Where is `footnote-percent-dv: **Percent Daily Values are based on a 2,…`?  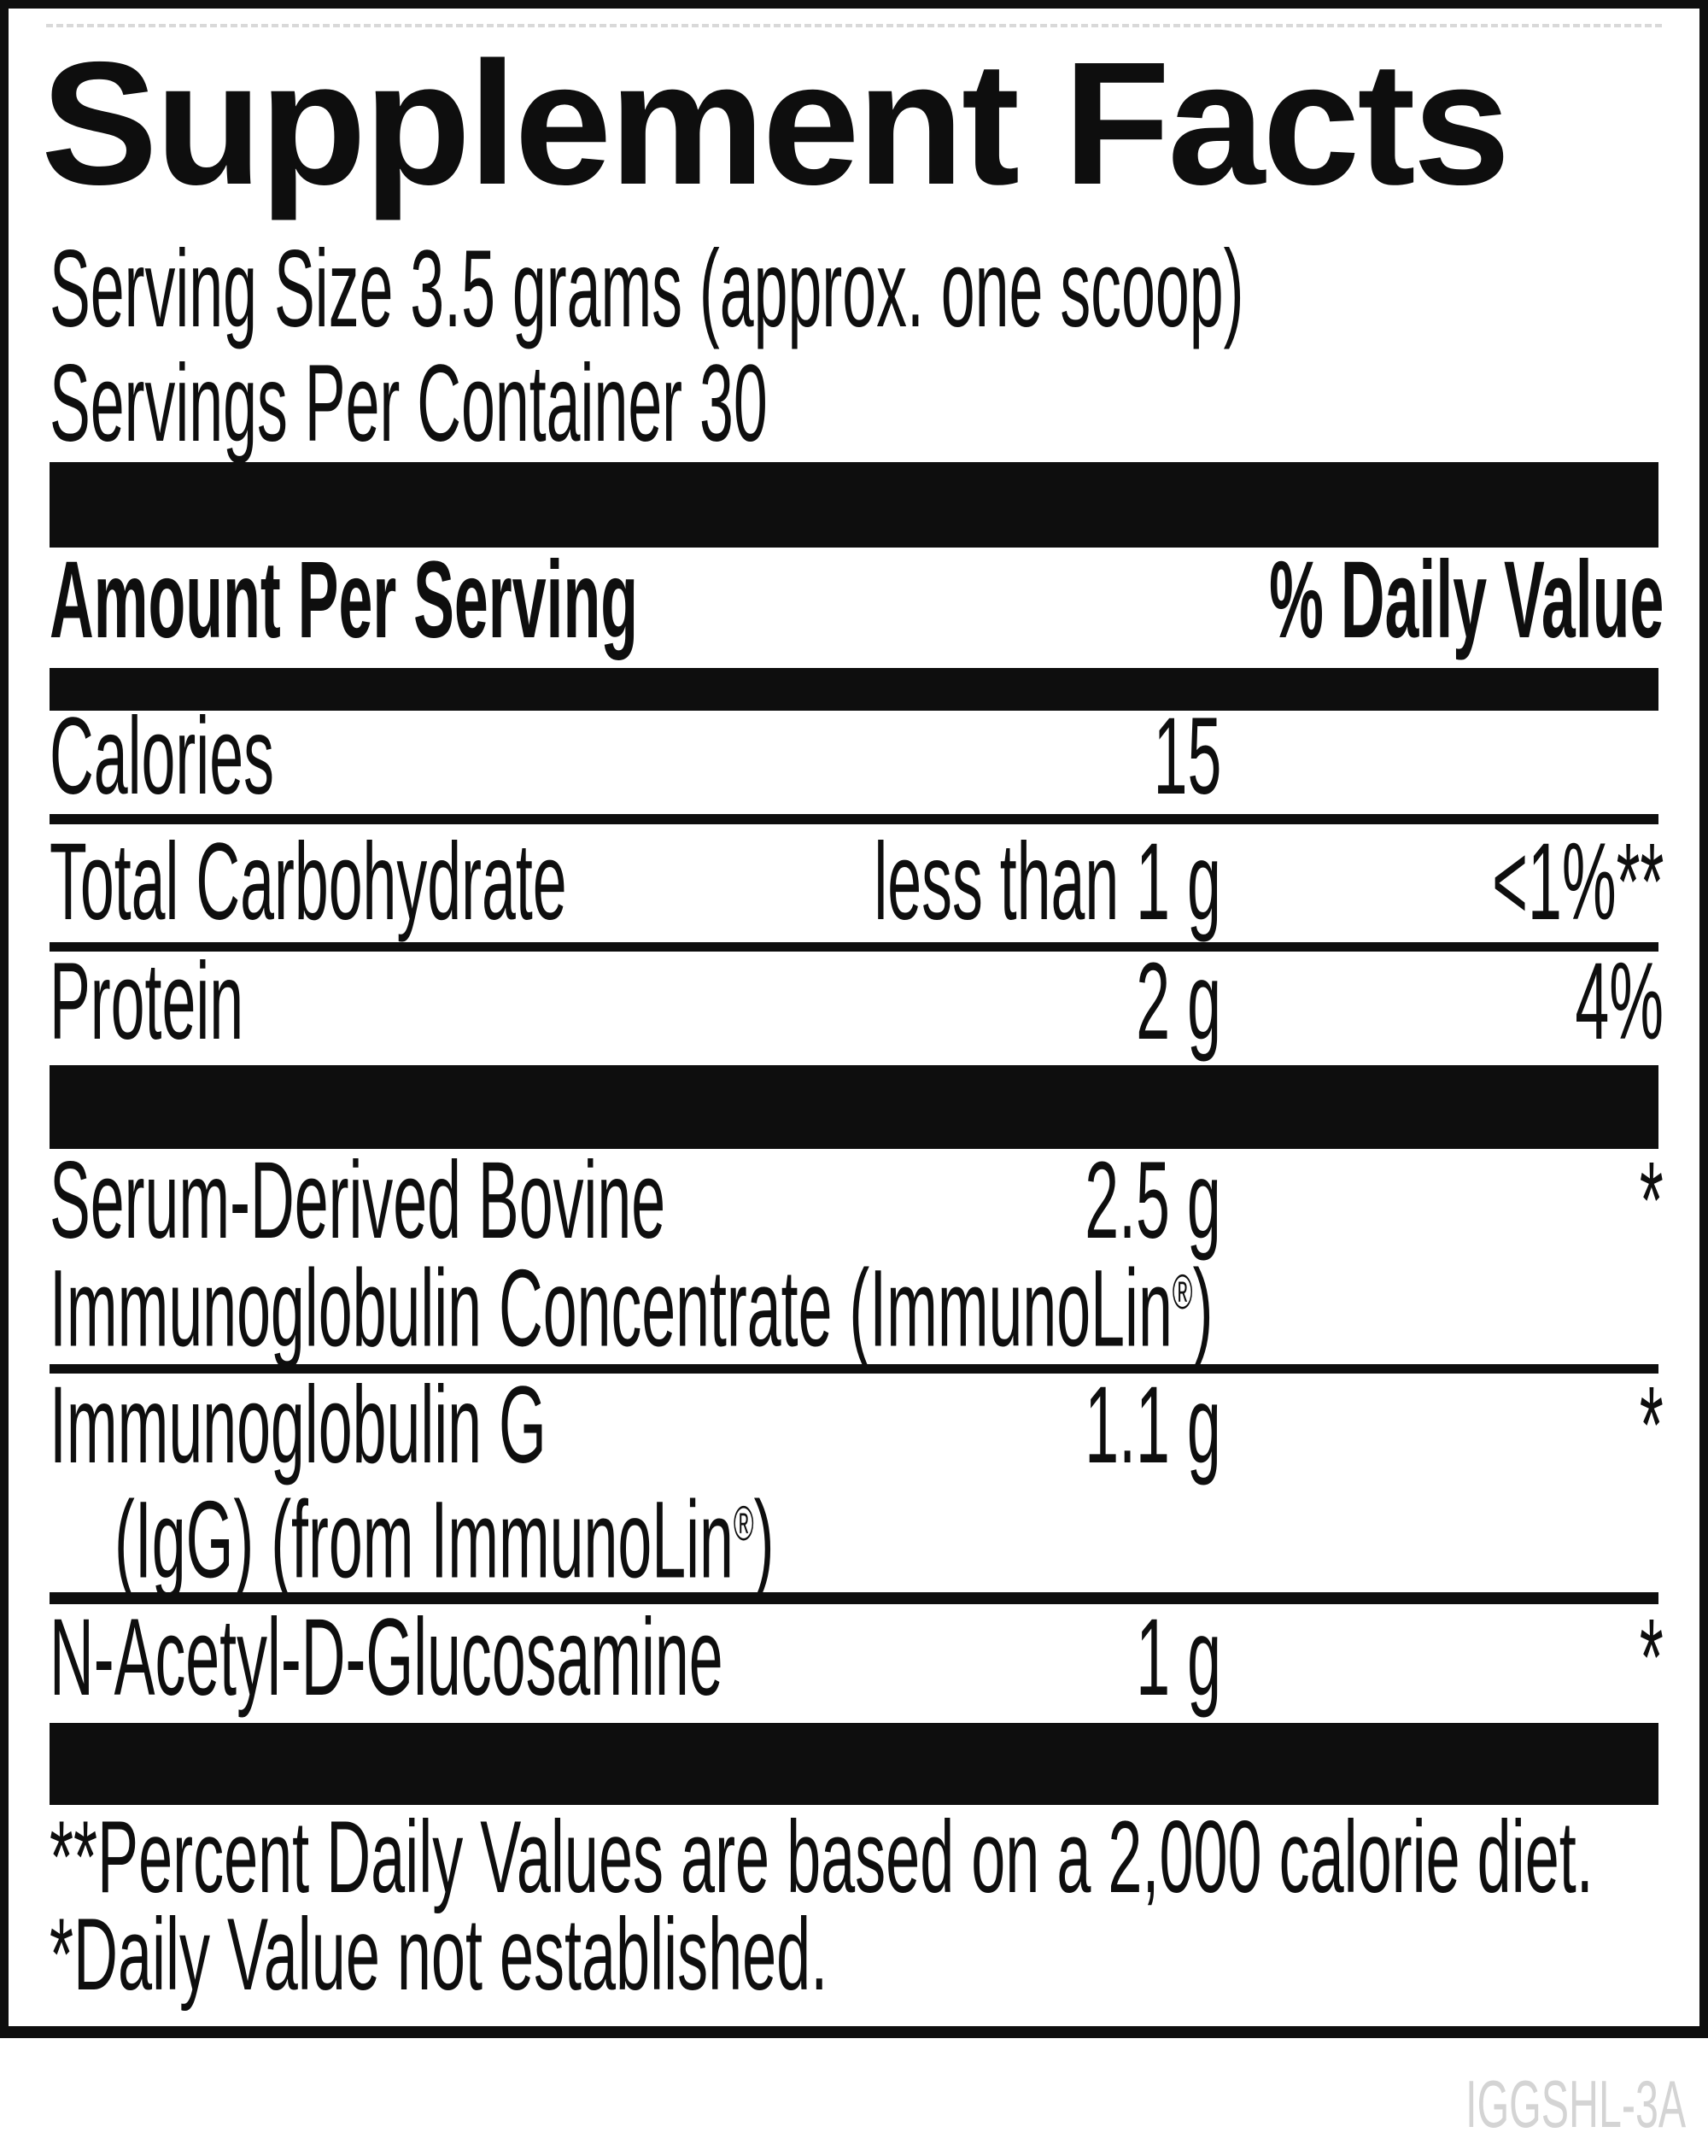
footnote-percent-dv: **Percent Daily Values are based on a 2,… is located at coordinates (822, 1857).